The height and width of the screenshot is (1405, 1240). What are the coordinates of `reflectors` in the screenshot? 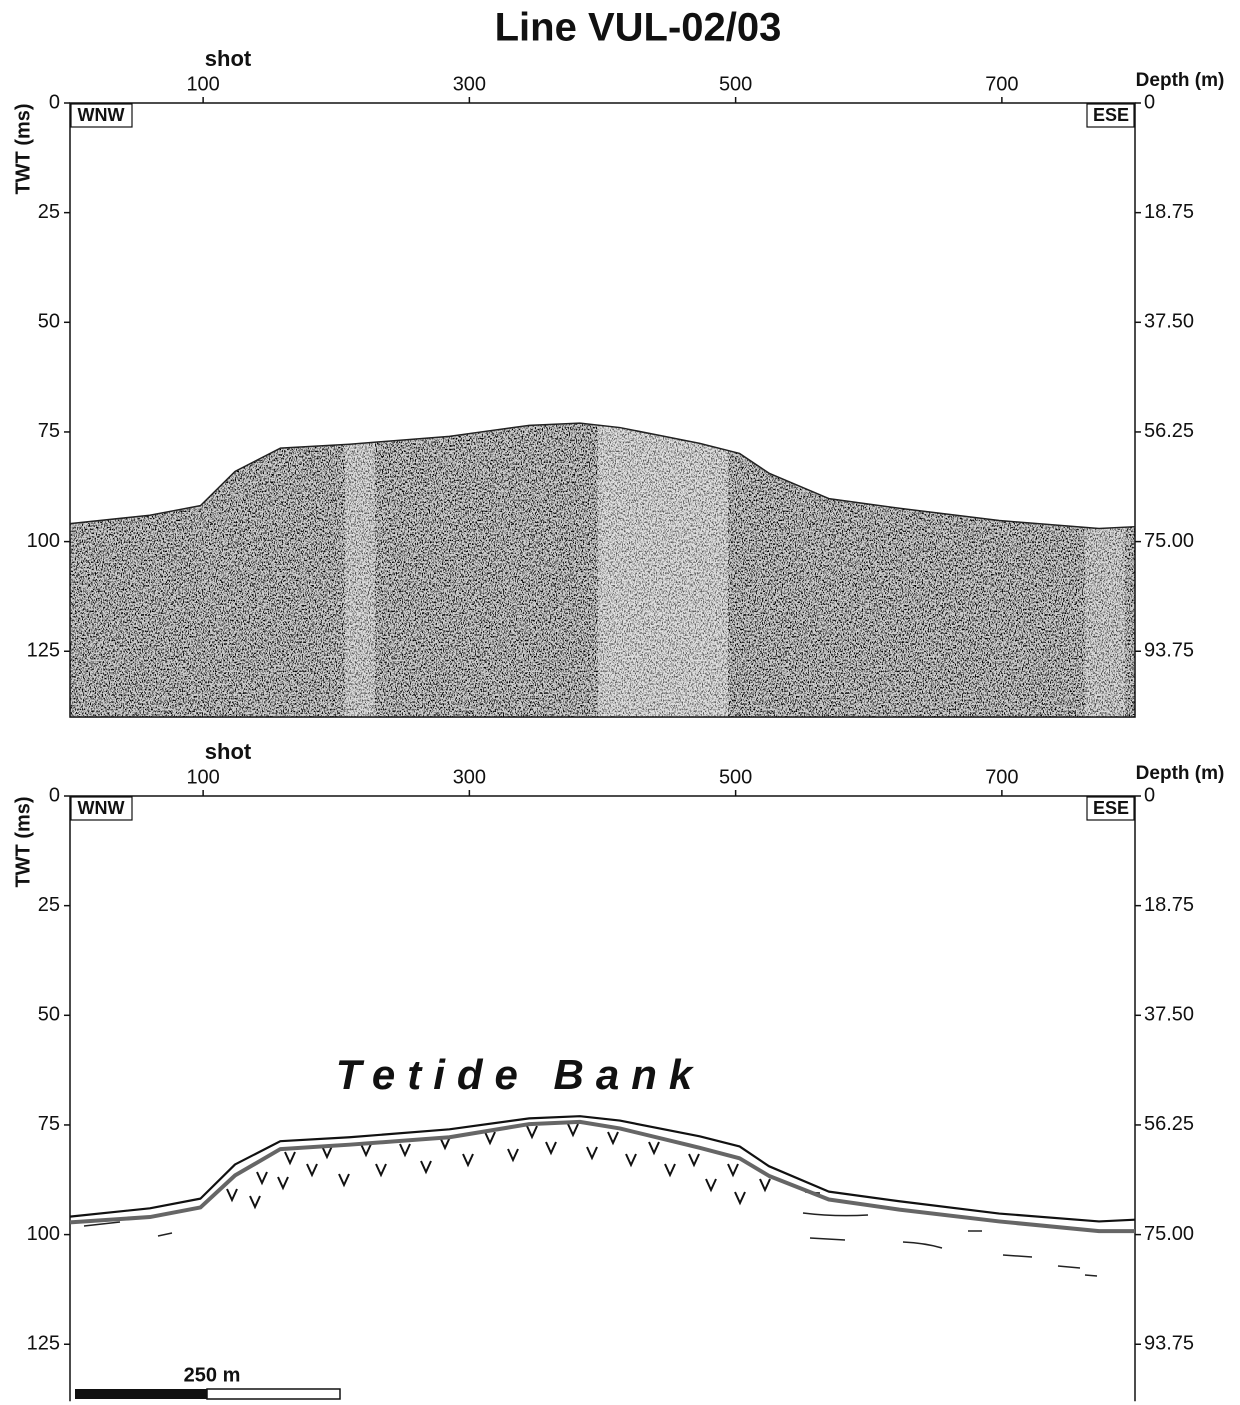 It's located at (590, 1234).